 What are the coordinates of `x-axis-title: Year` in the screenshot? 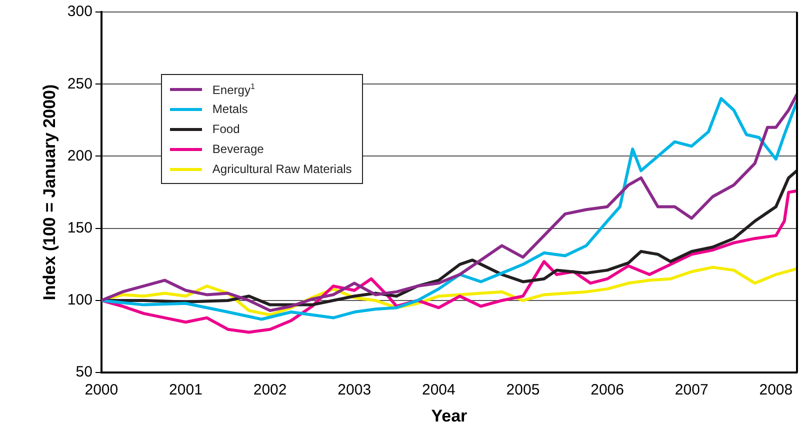 It's located at (449, 416).